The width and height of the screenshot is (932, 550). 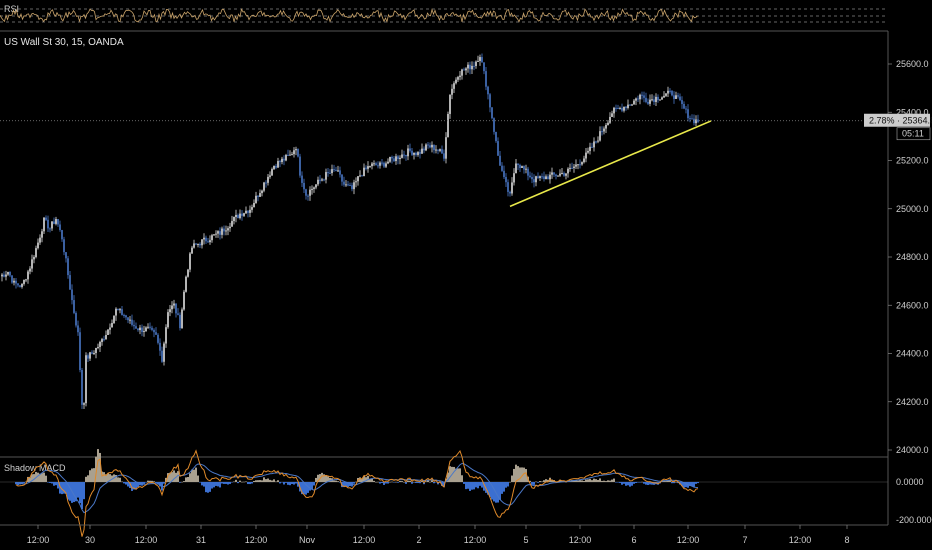 What do you see at coordinates (610, 164) in the screenshot?
I see `trendline` at bounding box center [610, 164].